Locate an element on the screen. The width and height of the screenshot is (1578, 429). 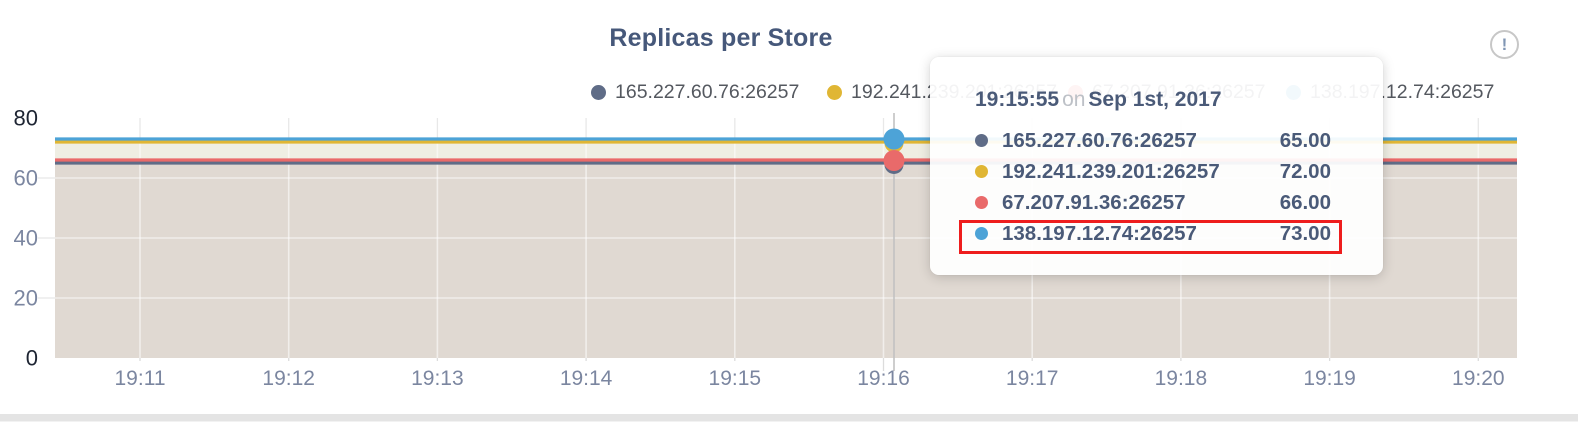
chart-title: Replicas per Store is located at coordinates (721, 38).